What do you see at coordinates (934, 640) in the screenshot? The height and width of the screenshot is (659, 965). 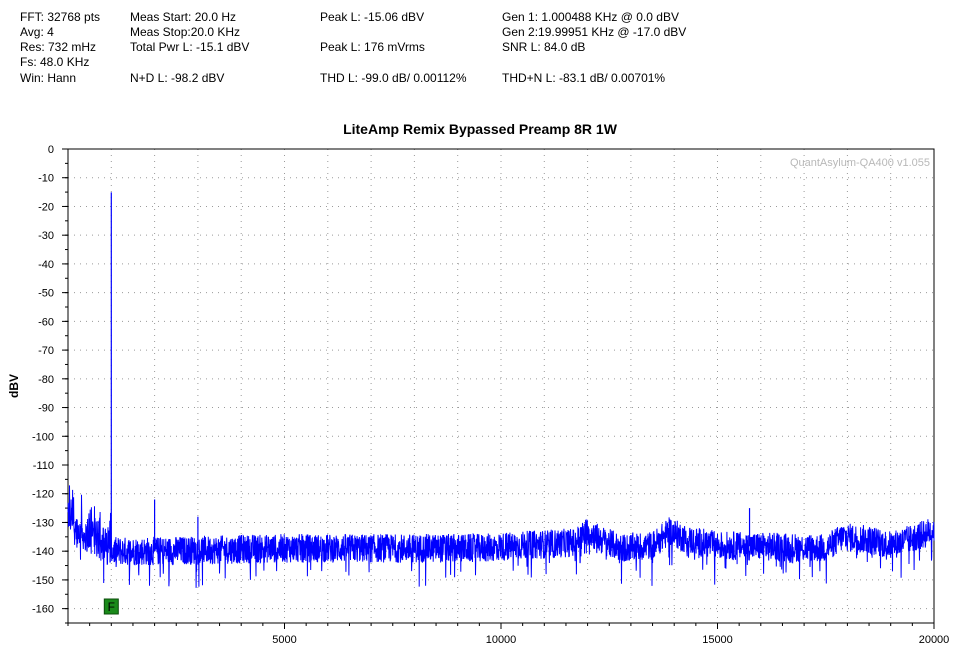 I see `x-tick-label: 20000` at bounding box center [934, 640].